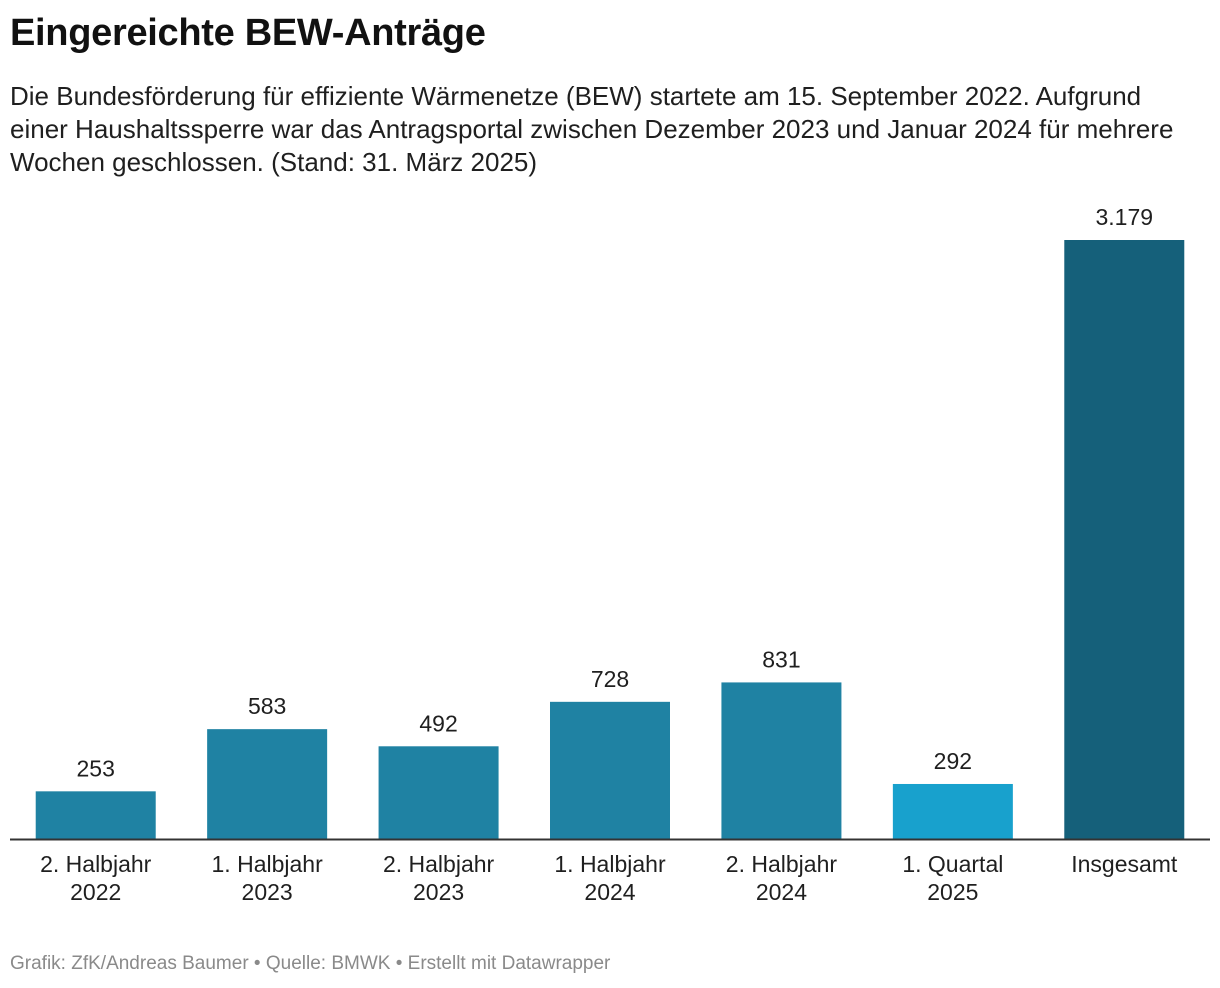 The width and height of the screenshot is (1220, 988). Describe the element at coordinates (953, 761) in the screenshot. I see `bar-value-label-6: 292` at that location.